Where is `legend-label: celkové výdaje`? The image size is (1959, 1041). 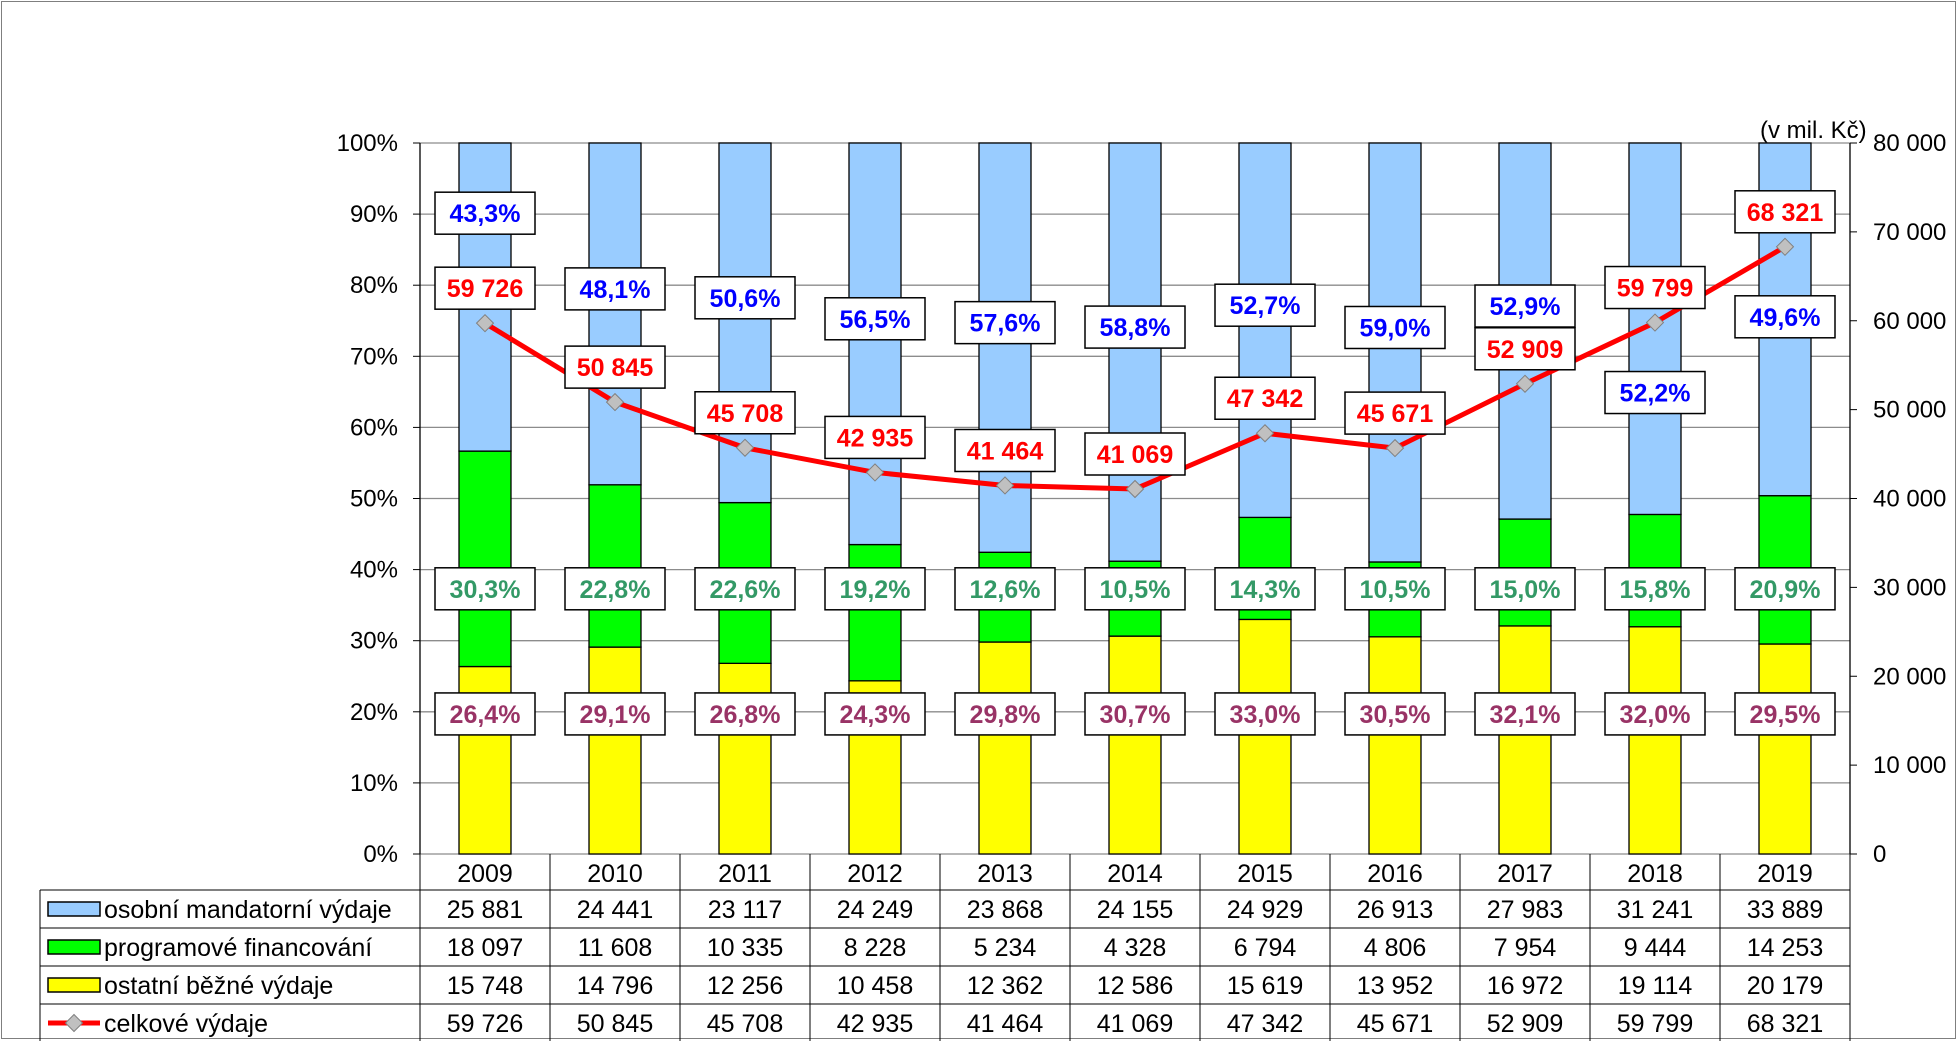
legend-label: celkové výdaje is located at coordinates (186, 1024).